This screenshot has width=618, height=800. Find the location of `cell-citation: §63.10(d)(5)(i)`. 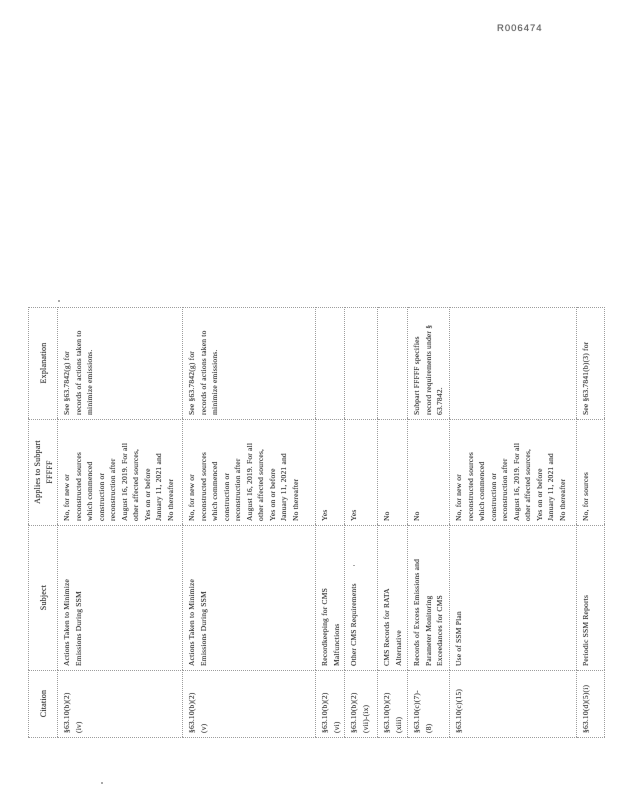

cell-citation: §63.10(d)(5)(i) is located at coordinates (590, 704).